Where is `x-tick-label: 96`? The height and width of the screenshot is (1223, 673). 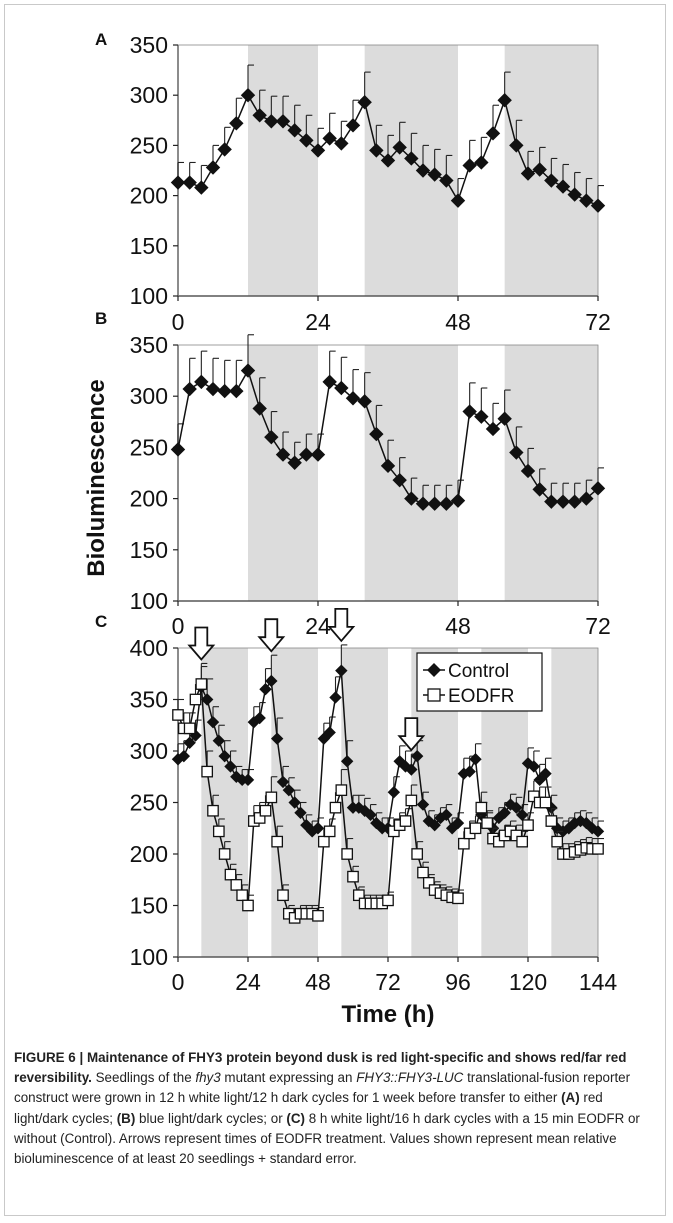
x-tick-label: 96 is located at coordinates (458, 982).